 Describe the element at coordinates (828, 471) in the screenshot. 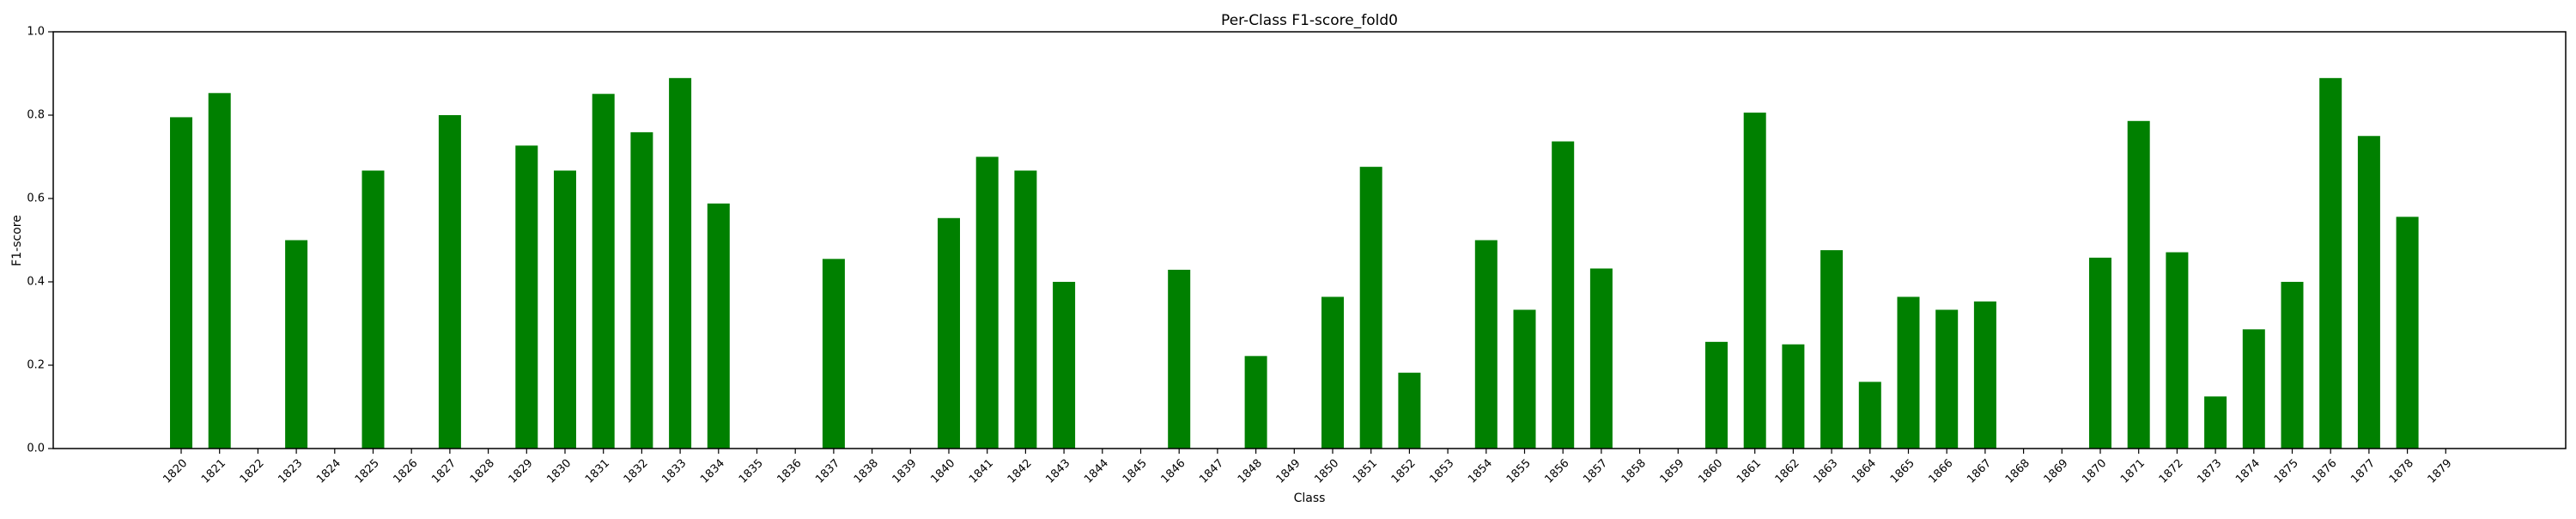

I see `x-tick-label: 1837` at that location.